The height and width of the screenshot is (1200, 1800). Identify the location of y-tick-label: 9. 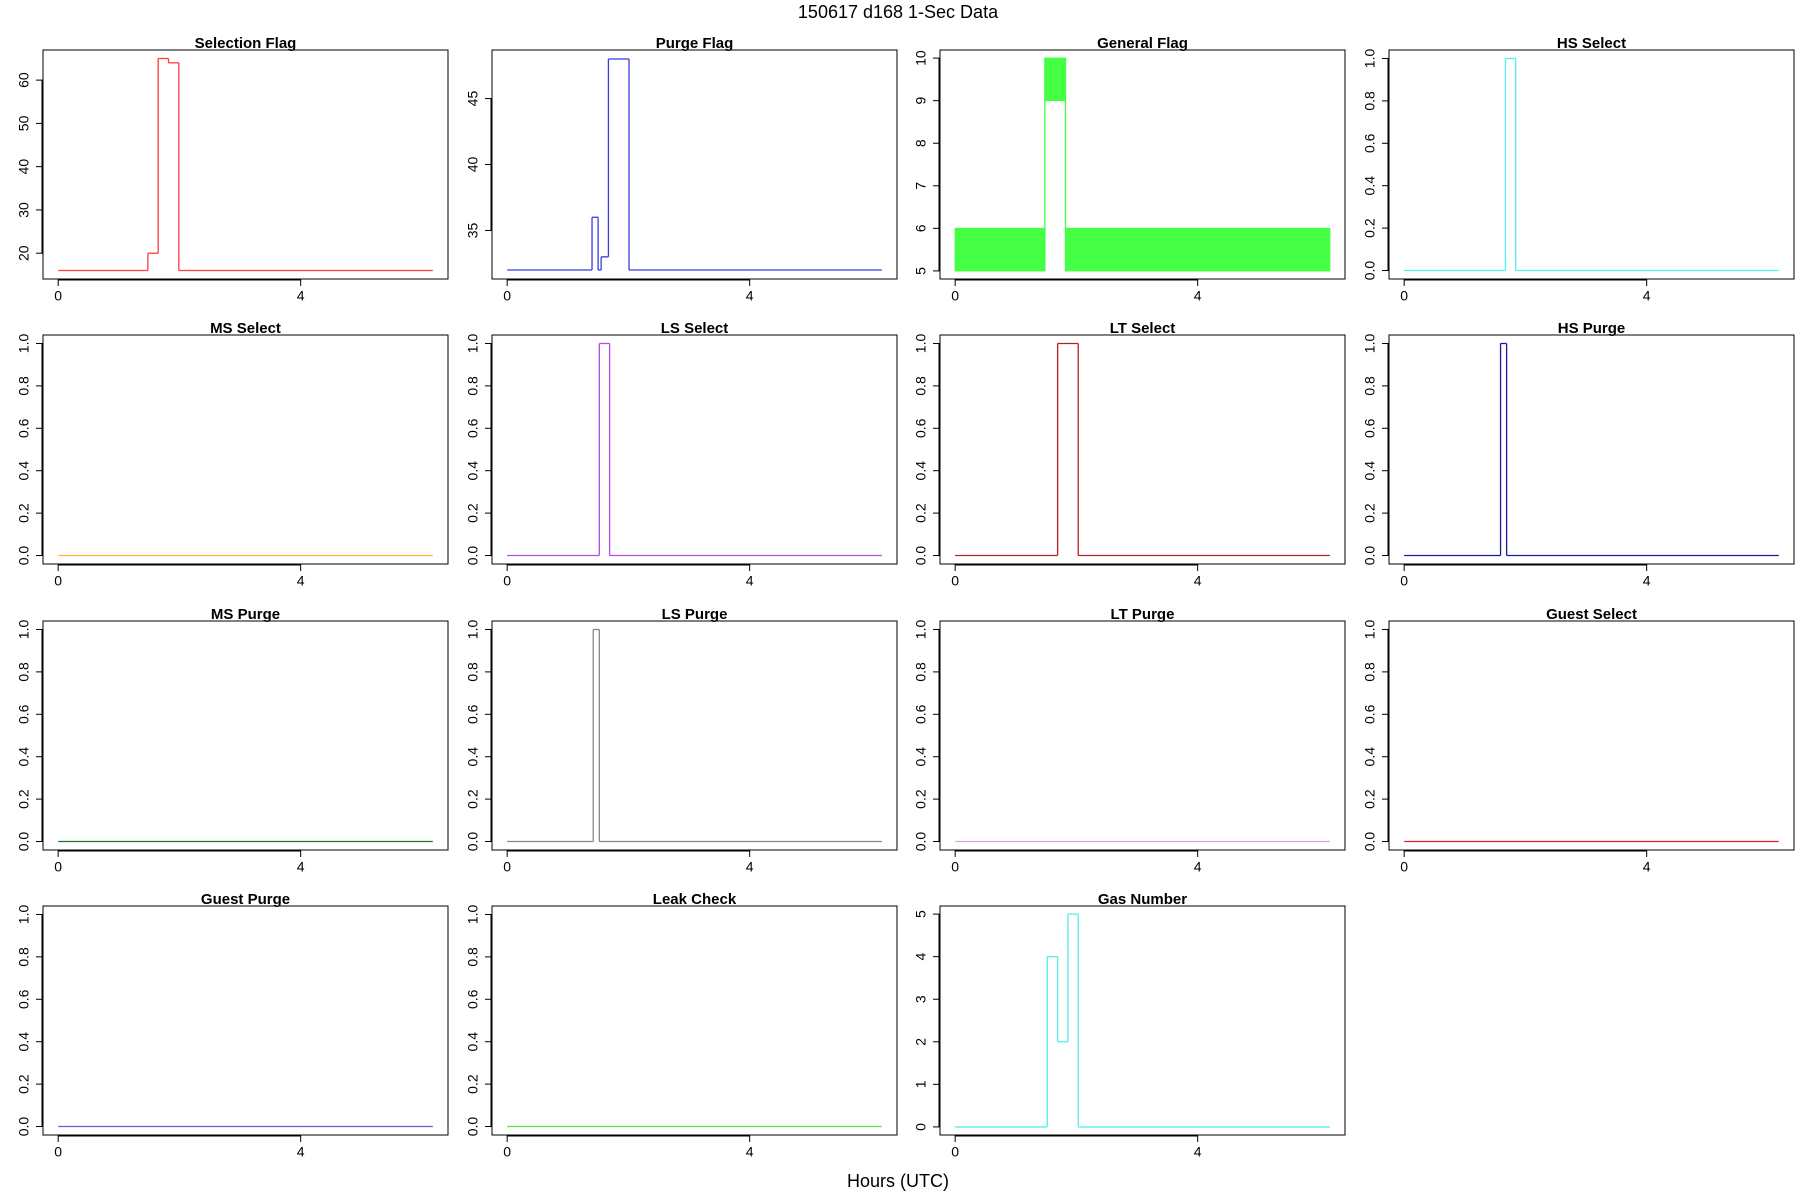
(921, 101).